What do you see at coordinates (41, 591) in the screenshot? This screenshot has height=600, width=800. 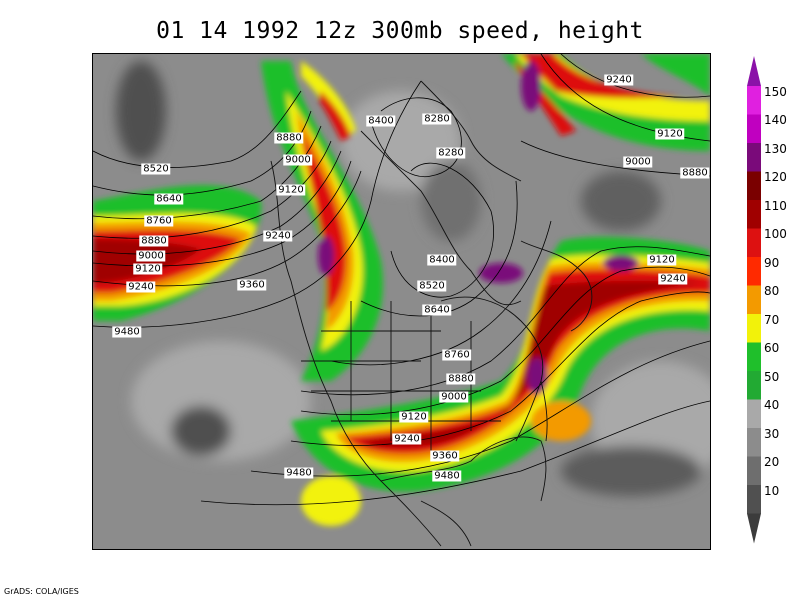 I see `credit-text: GrADS: COLA/IGES` at bounding box center [41, 591].